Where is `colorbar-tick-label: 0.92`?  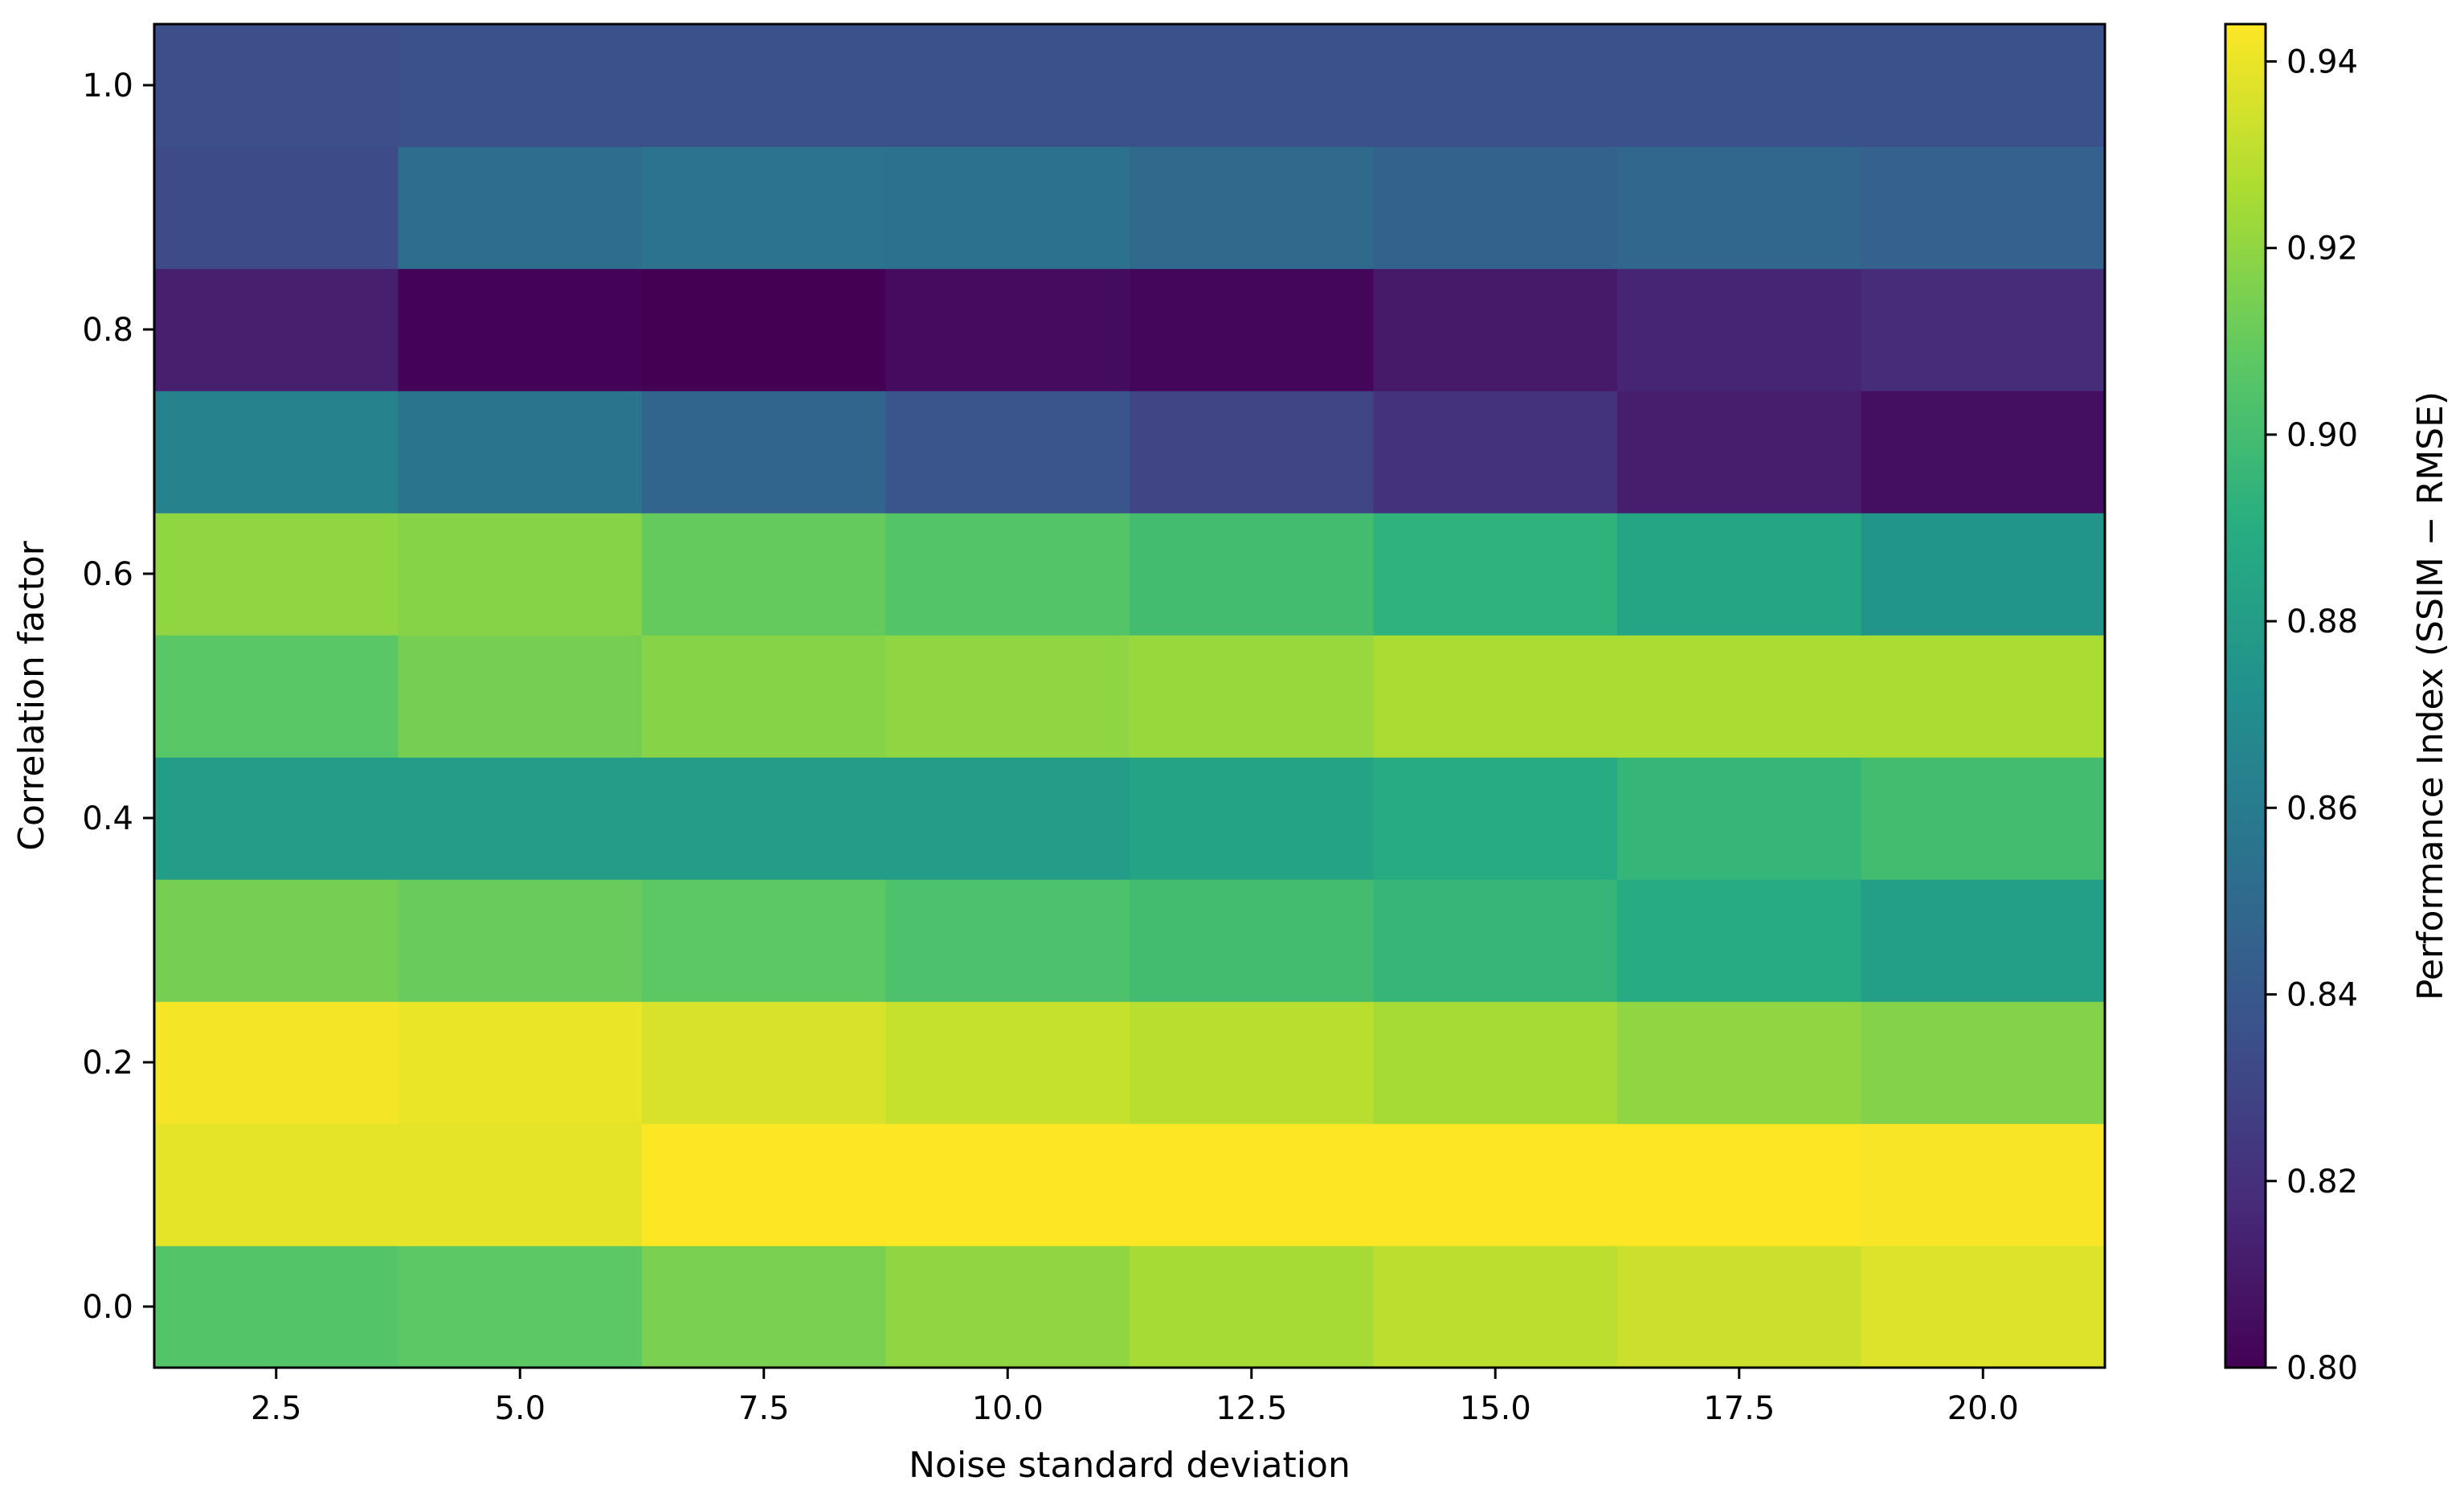 colorbar-tick-label: 0.92 is located at coordinates (2322, 249).